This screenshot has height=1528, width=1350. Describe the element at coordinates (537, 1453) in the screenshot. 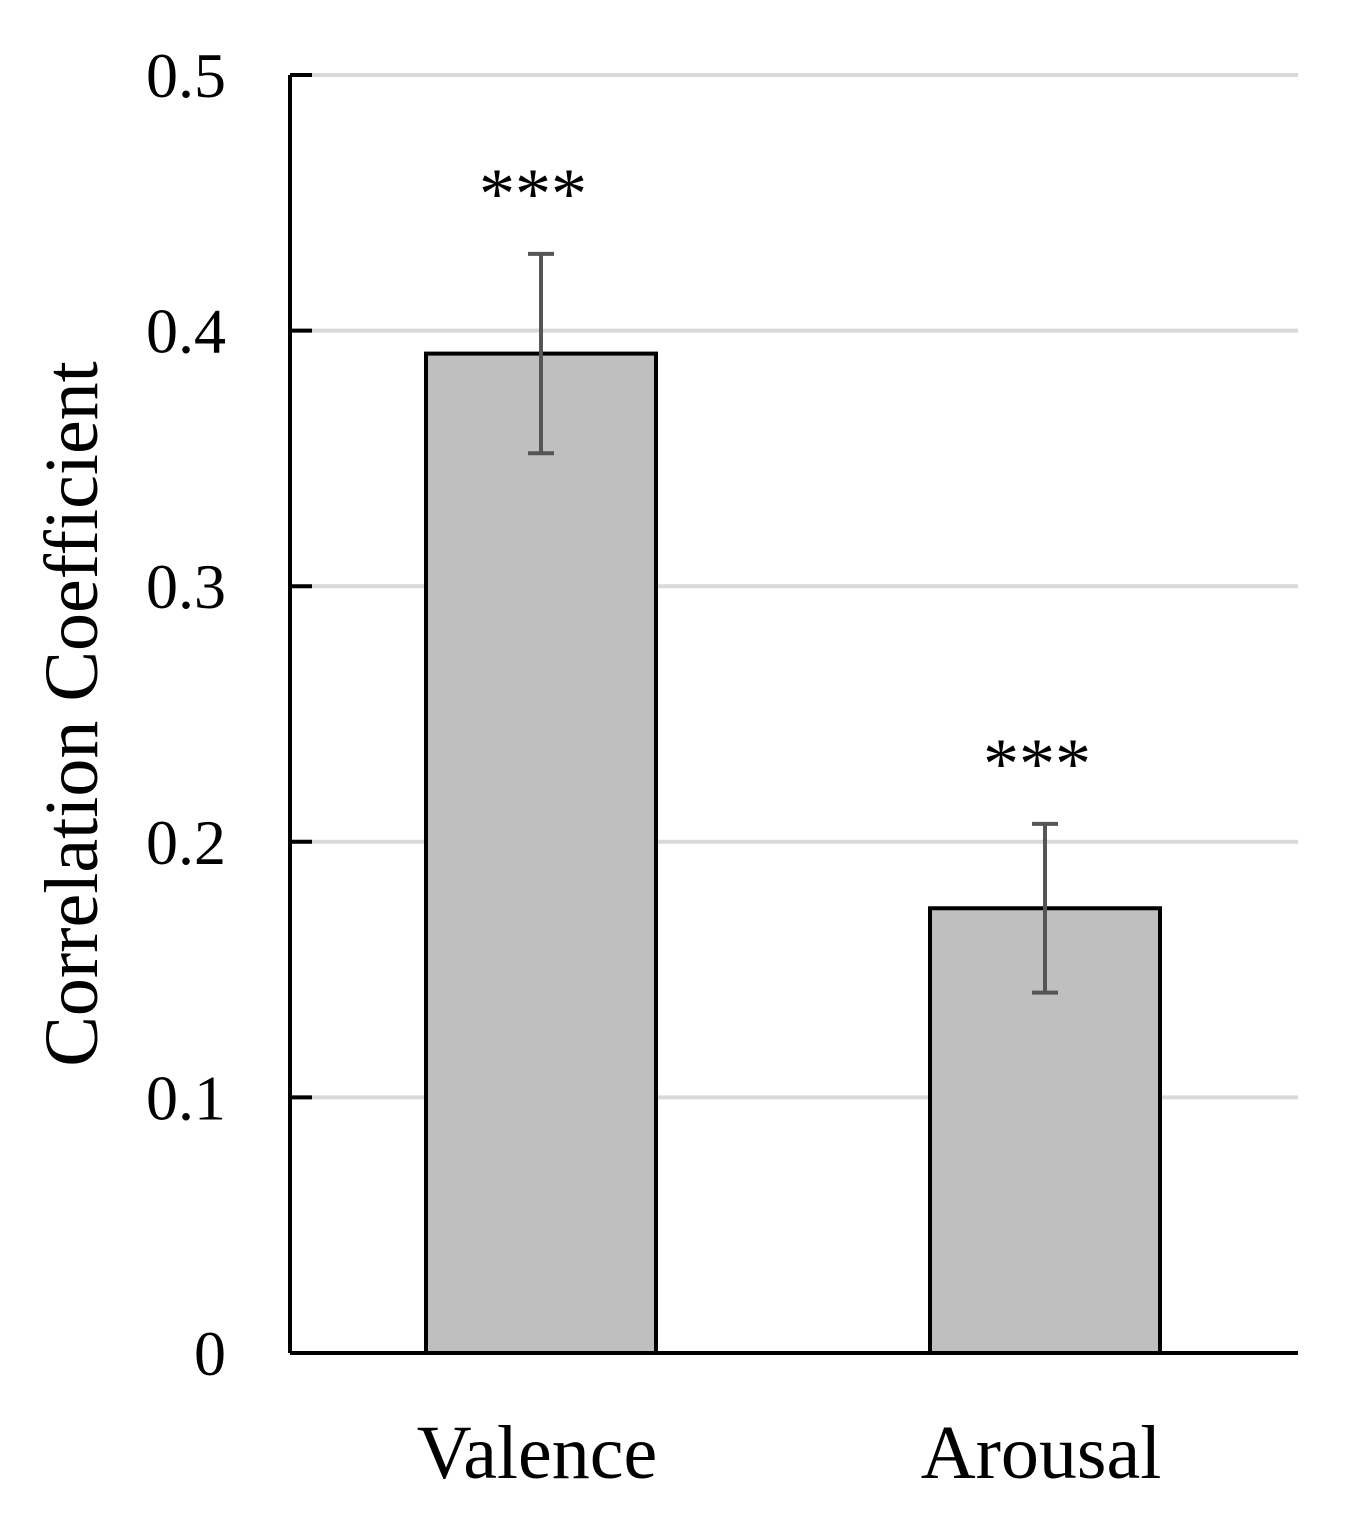

I see `x-category-label: Valence` at that location.